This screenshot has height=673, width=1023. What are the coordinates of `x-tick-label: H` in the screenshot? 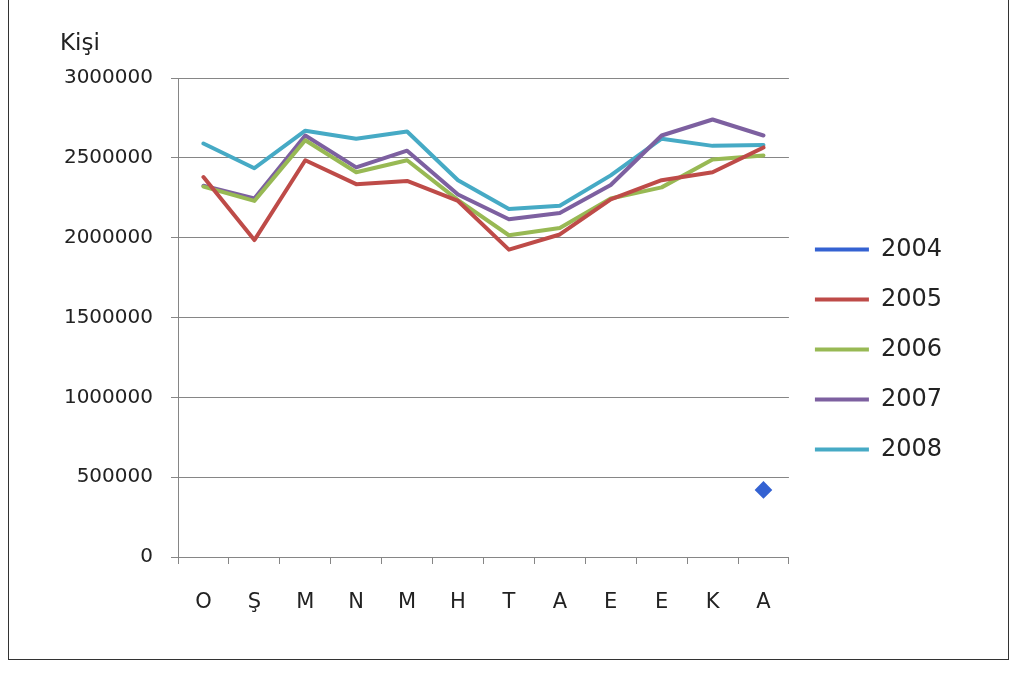 It's located at (458, 601).